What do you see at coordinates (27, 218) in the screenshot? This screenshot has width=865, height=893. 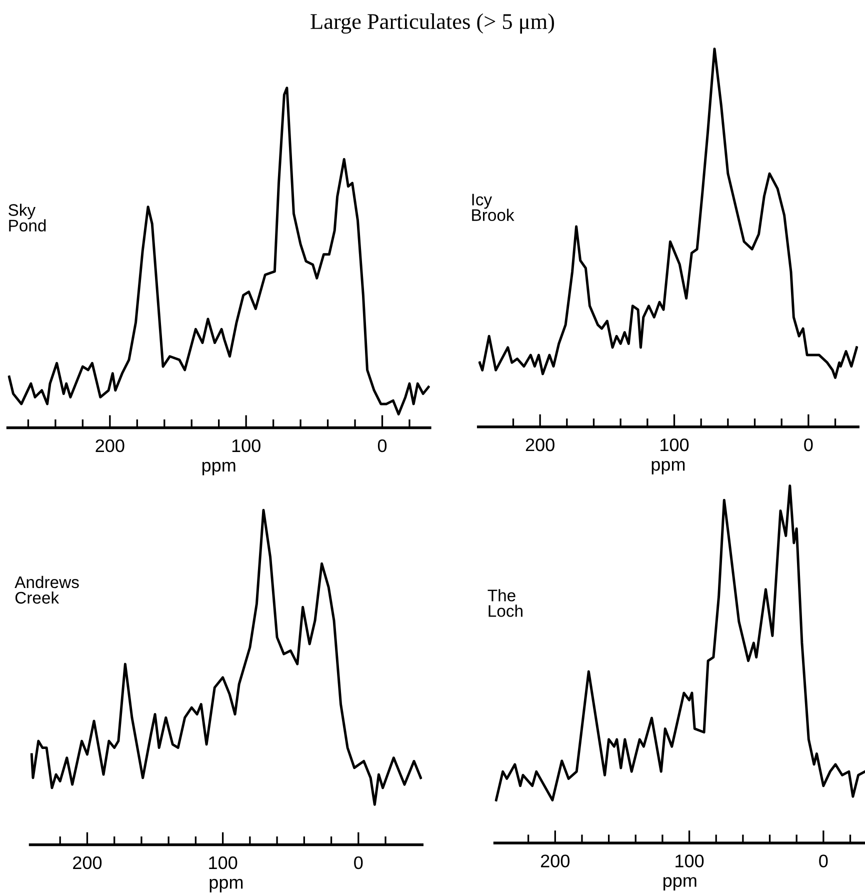 I see `text: Sky Pond` at bounding box center [27, 218].